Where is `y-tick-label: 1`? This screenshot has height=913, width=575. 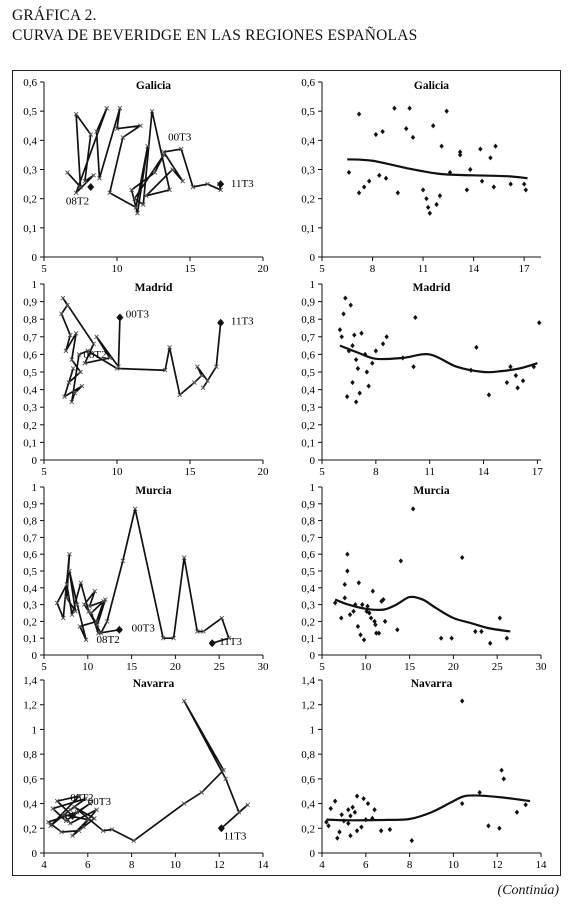
y-tick-label: 1 is located at coordinates (313, 285).